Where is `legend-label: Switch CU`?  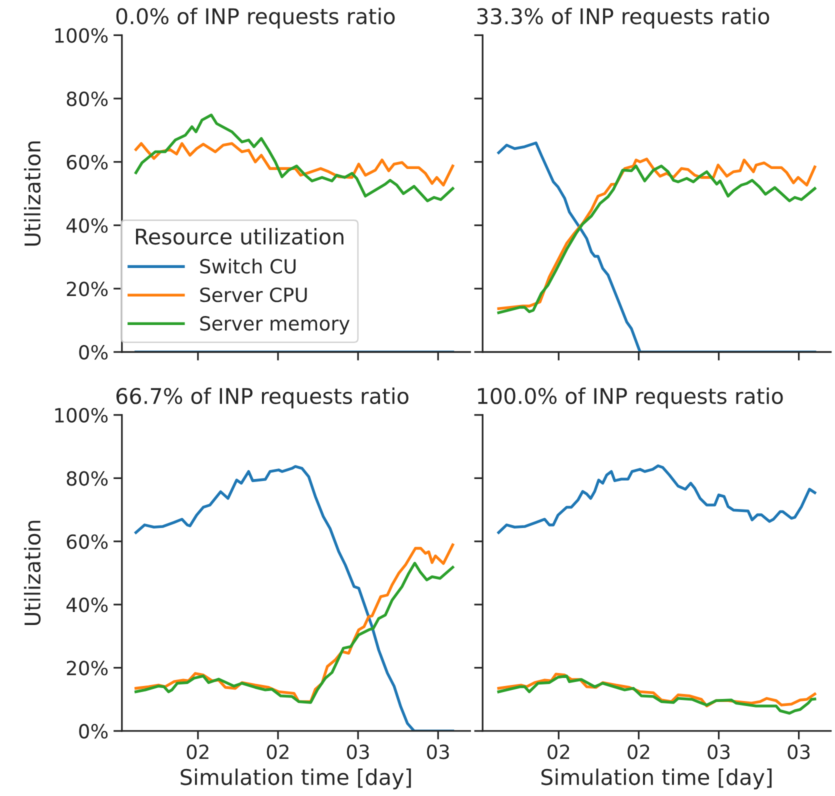
legend-label: Switch CU is located at coordinates (248, 266).